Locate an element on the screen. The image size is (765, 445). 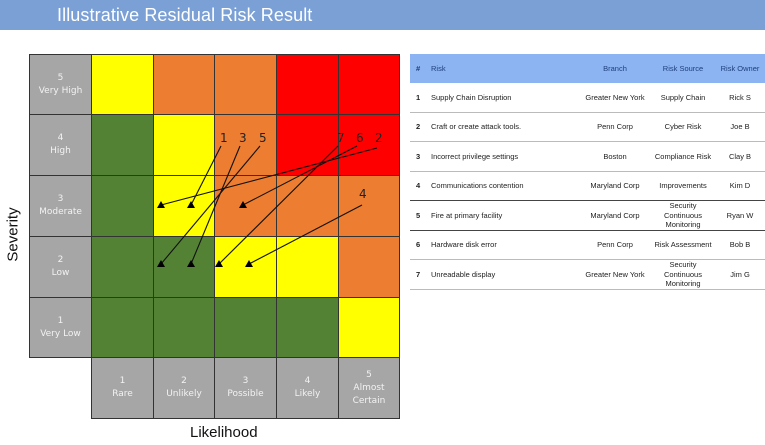
row-risk-source: Risk Assessment is located at coordinates (683, 244).